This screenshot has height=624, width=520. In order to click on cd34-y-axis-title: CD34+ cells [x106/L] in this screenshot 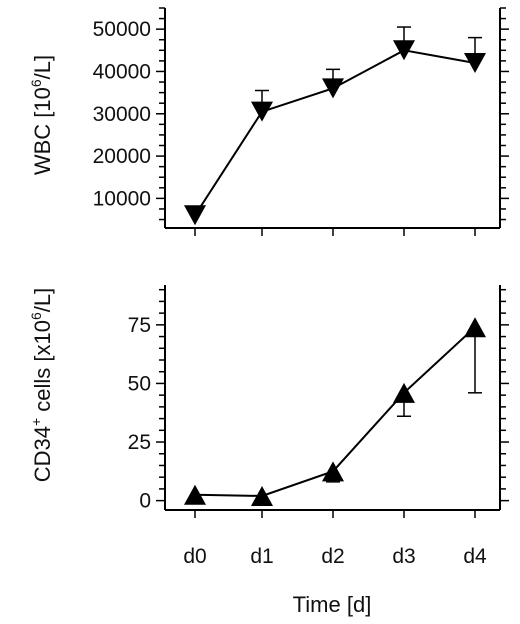, I will do `click(41, 385)`.